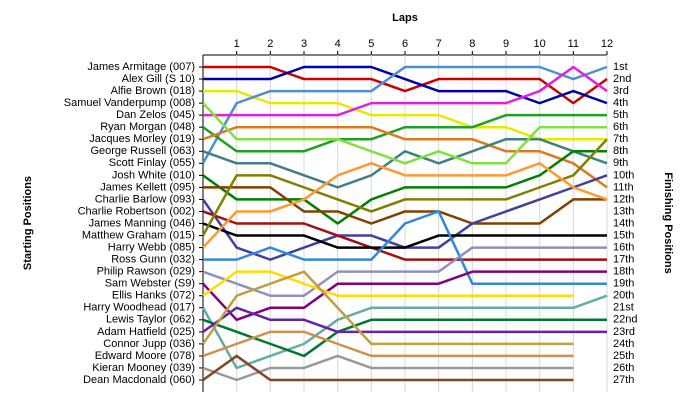 The width and height of the screenshot is (700, 405). Describe the element at coordinates (153, 175) in the screenshot. I see `driver-label: Josh White (010)` at that location.